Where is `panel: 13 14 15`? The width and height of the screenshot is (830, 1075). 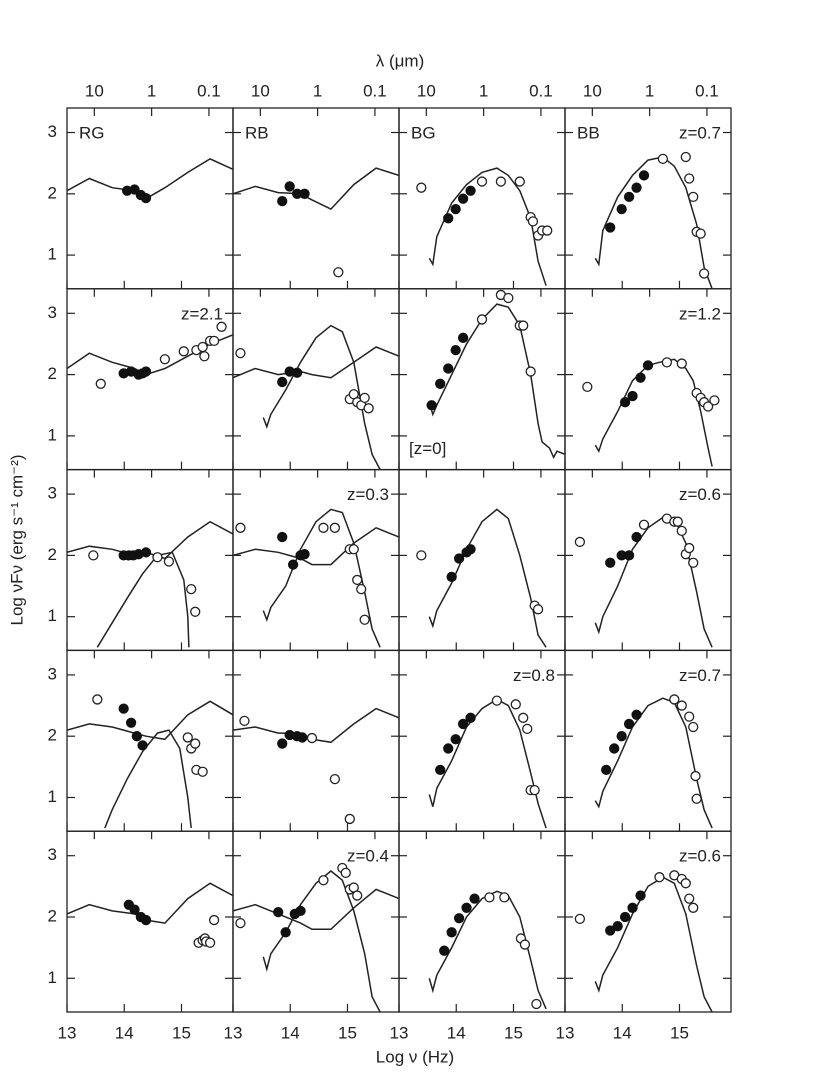 panel: 13 14 15 is located at coordinates (478, 936).